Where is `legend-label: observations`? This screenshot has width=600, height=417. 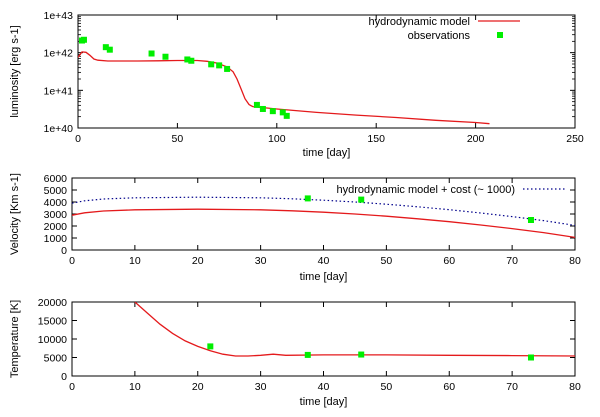 legend-label: observations is located at coordinates (439, 36).